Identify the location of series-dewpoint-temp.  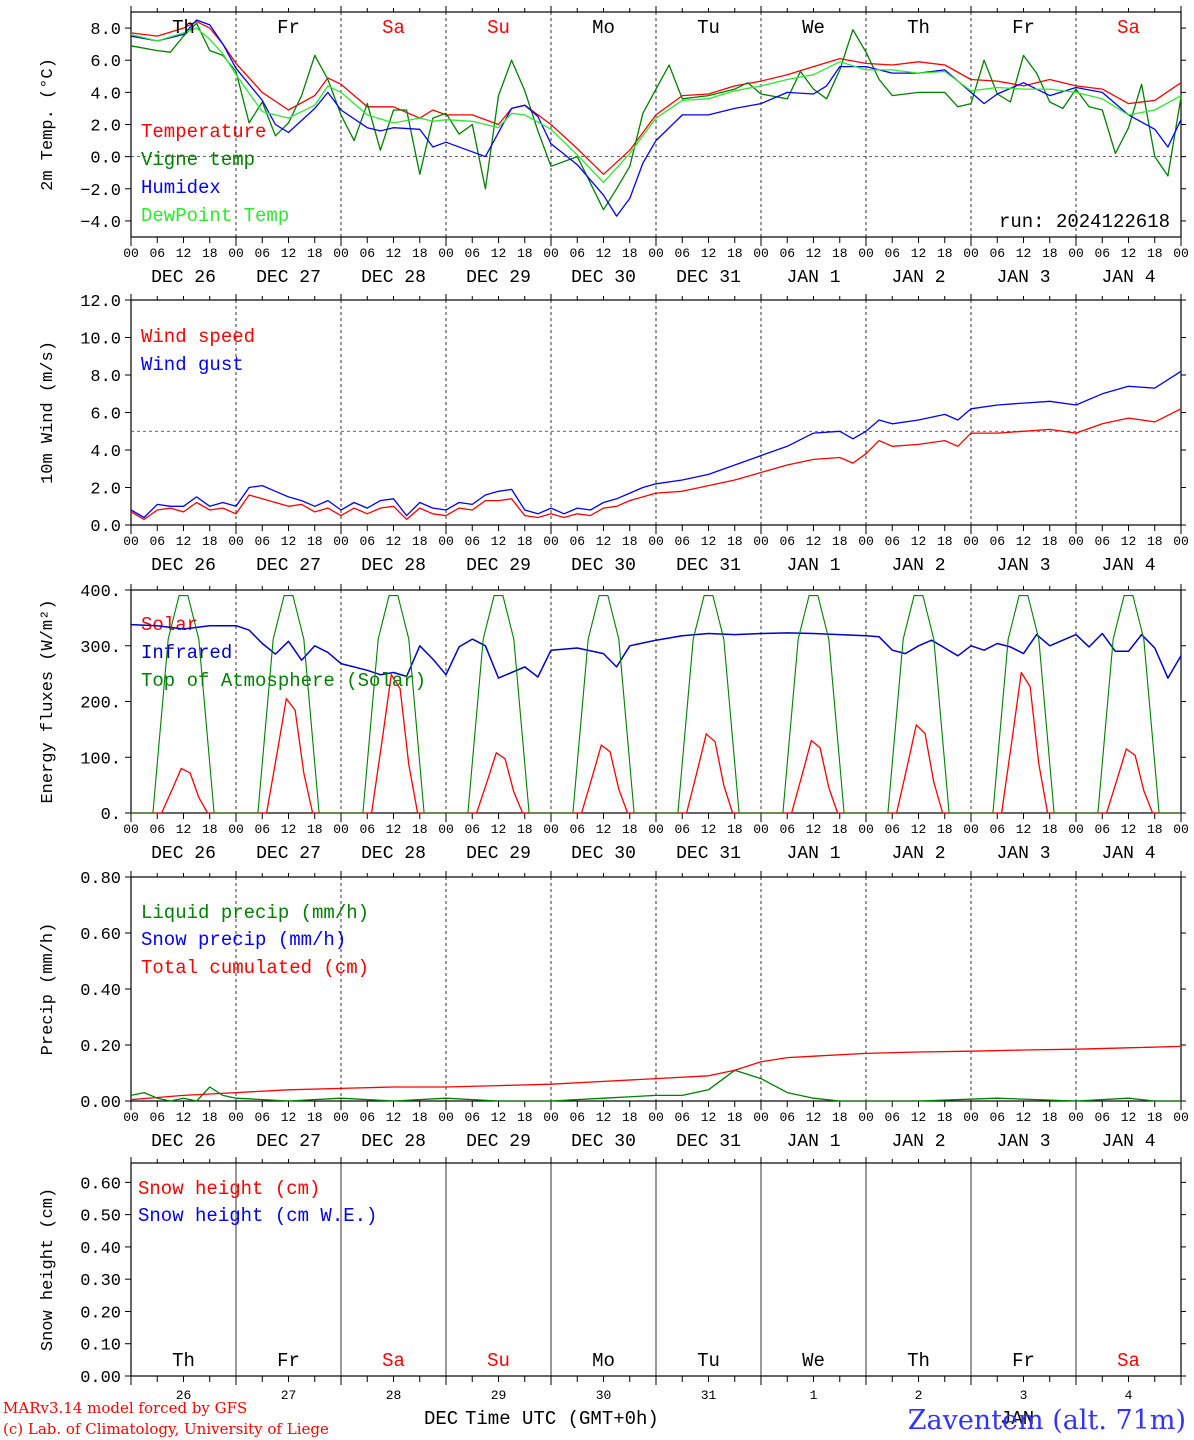
(656, 105).